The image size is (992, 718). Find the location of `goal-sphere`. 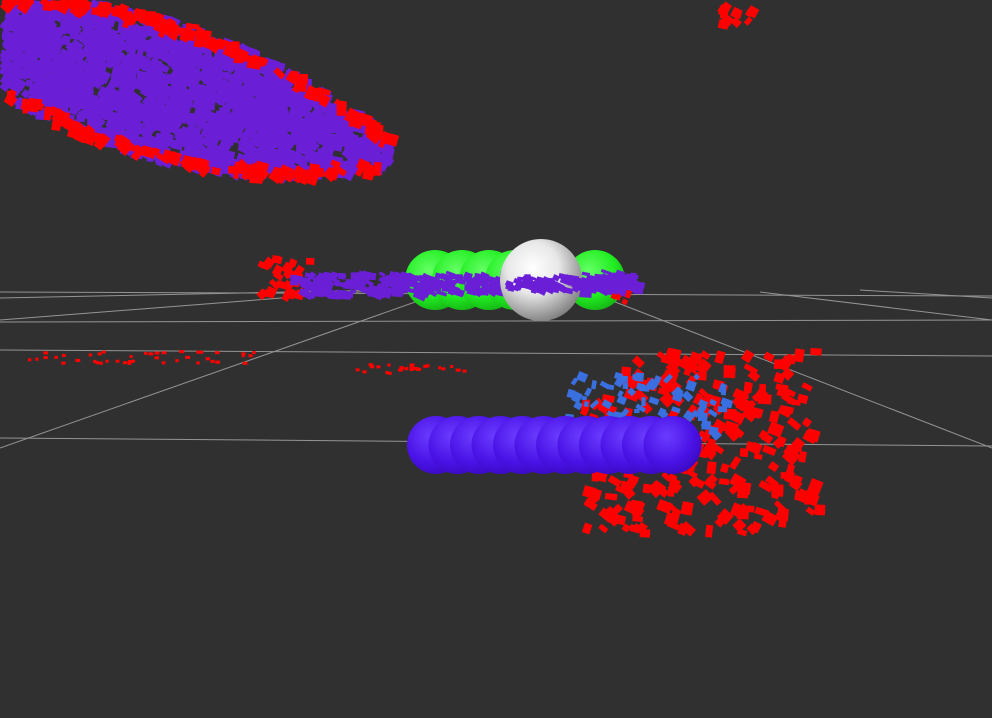

goal-sphere is located at coordinates (672, 445).